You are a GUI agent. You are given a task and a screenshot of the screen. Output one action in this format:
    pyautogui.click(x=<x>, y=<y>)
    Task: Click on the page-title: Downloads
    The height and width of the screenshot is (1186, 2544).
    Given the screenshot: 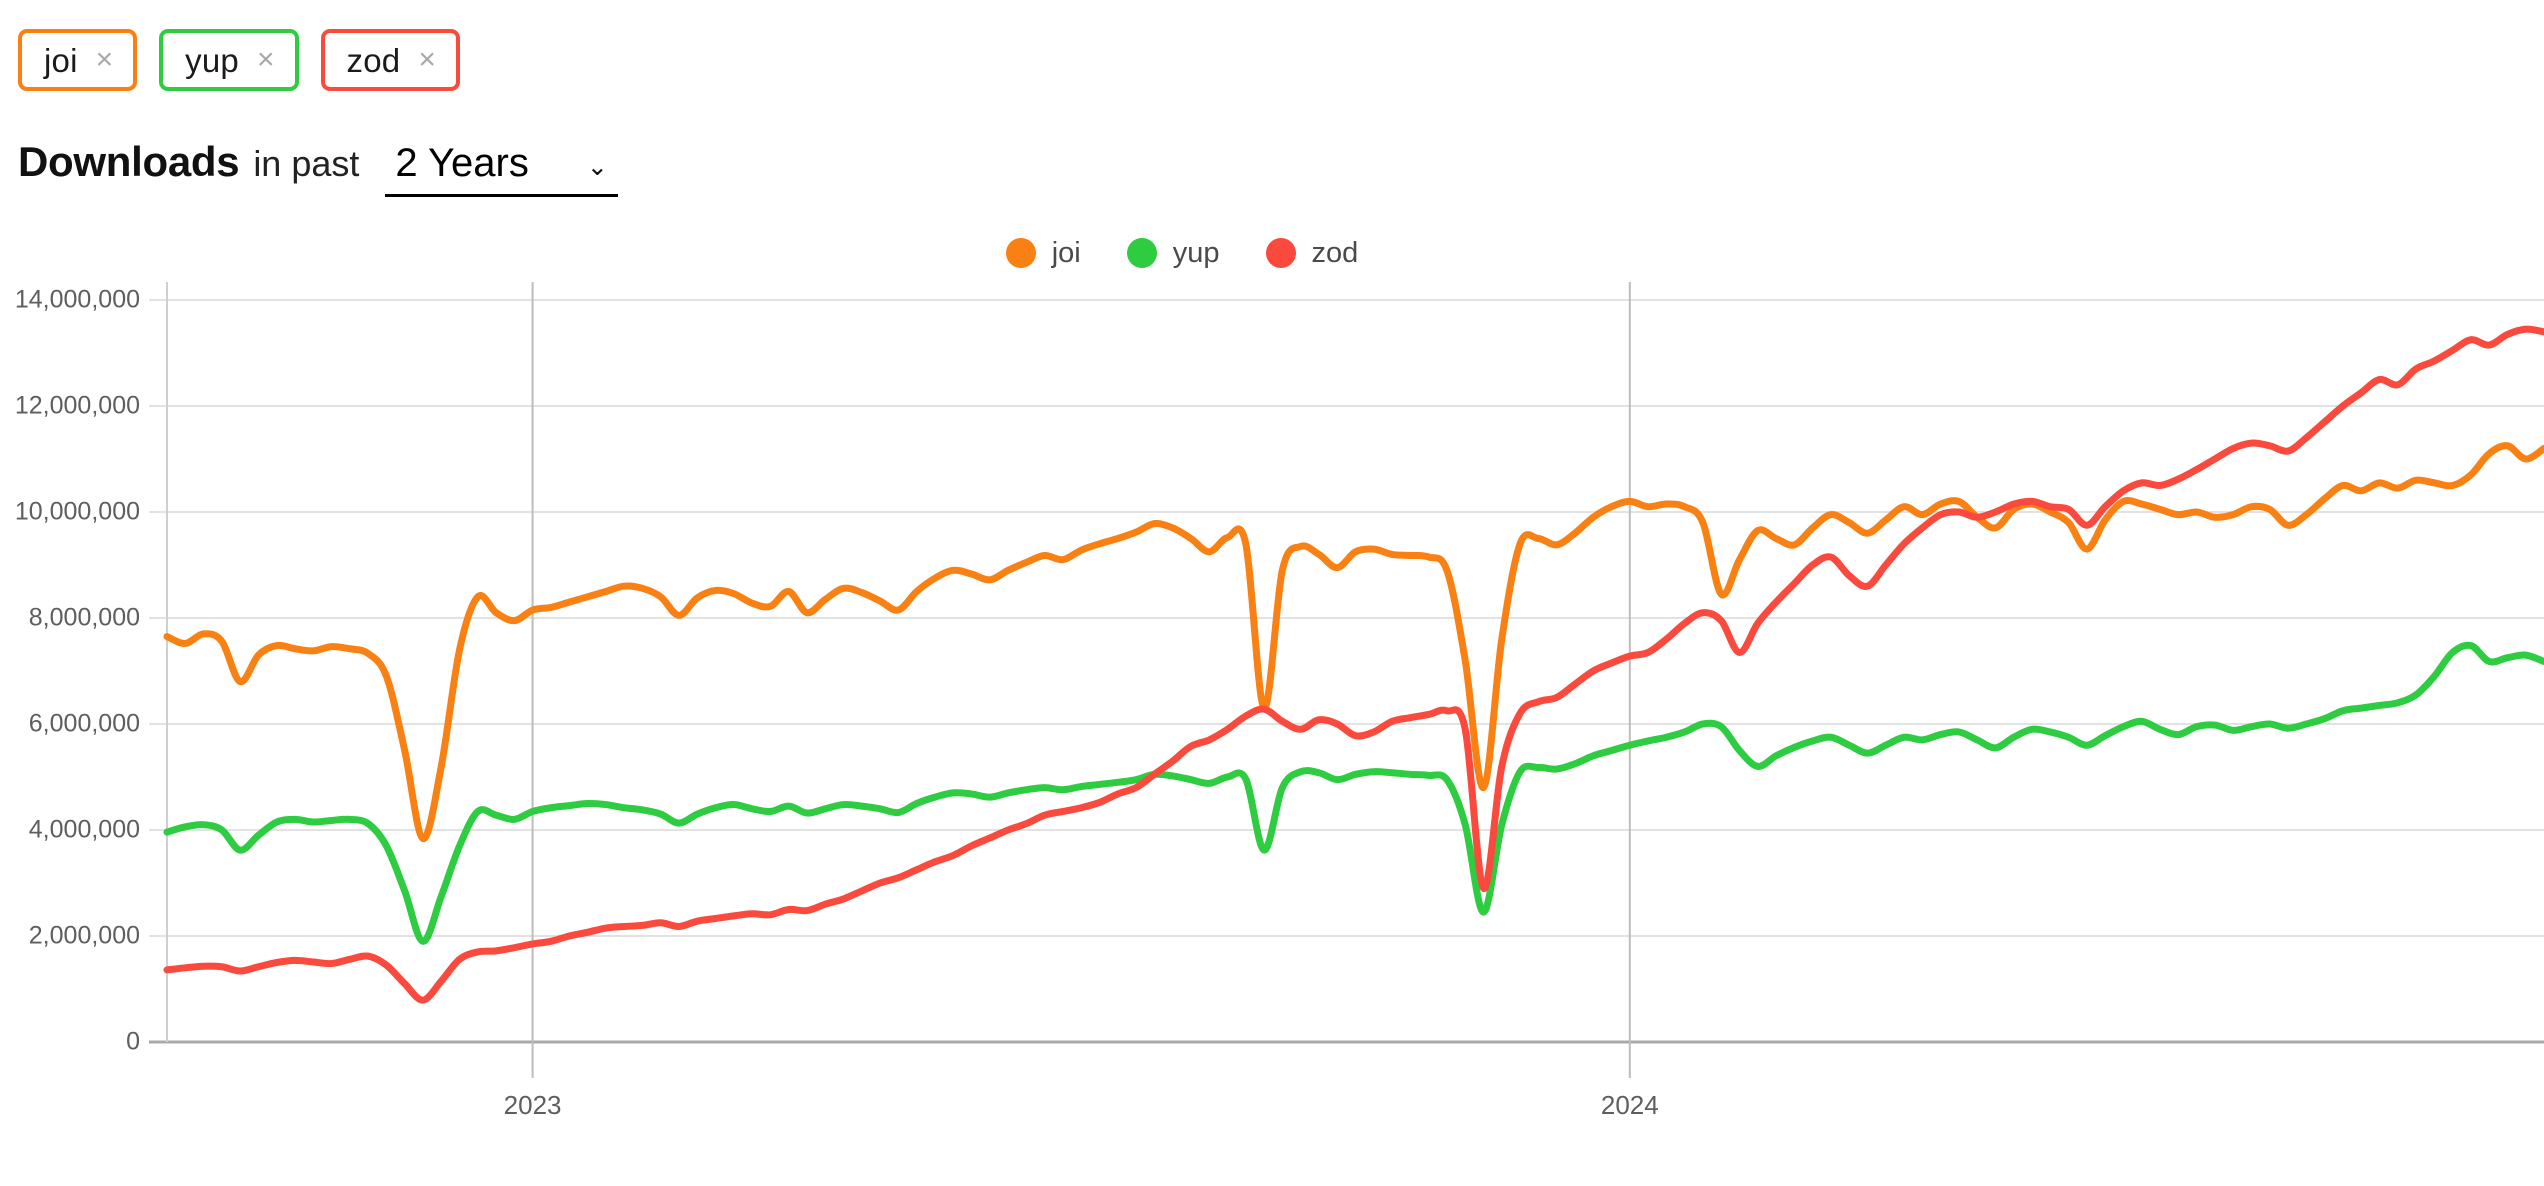 What is the action you would take?
    pyautogui.click(x=129, y=161)
    